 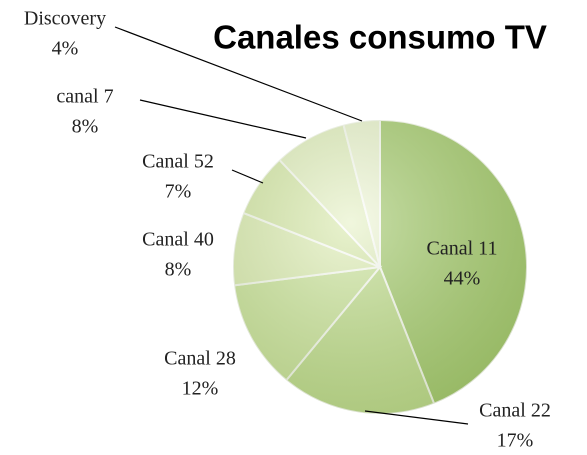 What do you see at coordinates (178, 192) in the screenshot?
I see `slice-value-label: 7%` at bounding box center [178, 192].